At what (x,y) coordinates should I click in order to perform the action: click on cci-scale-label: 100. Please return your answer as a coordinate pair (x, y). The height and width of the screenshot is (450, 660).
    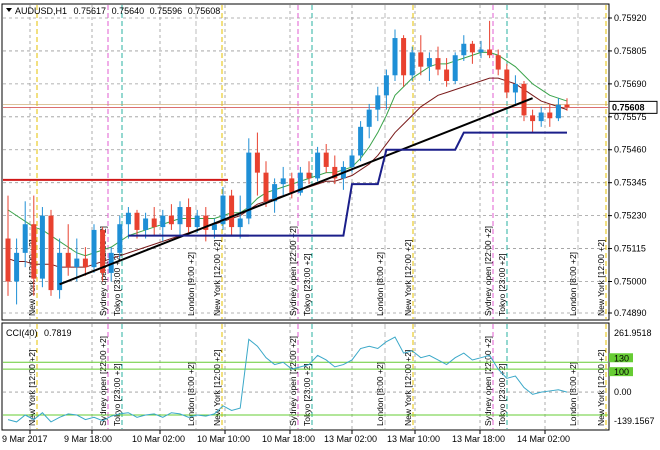
    Looking at the image, I should click on (621, 372).